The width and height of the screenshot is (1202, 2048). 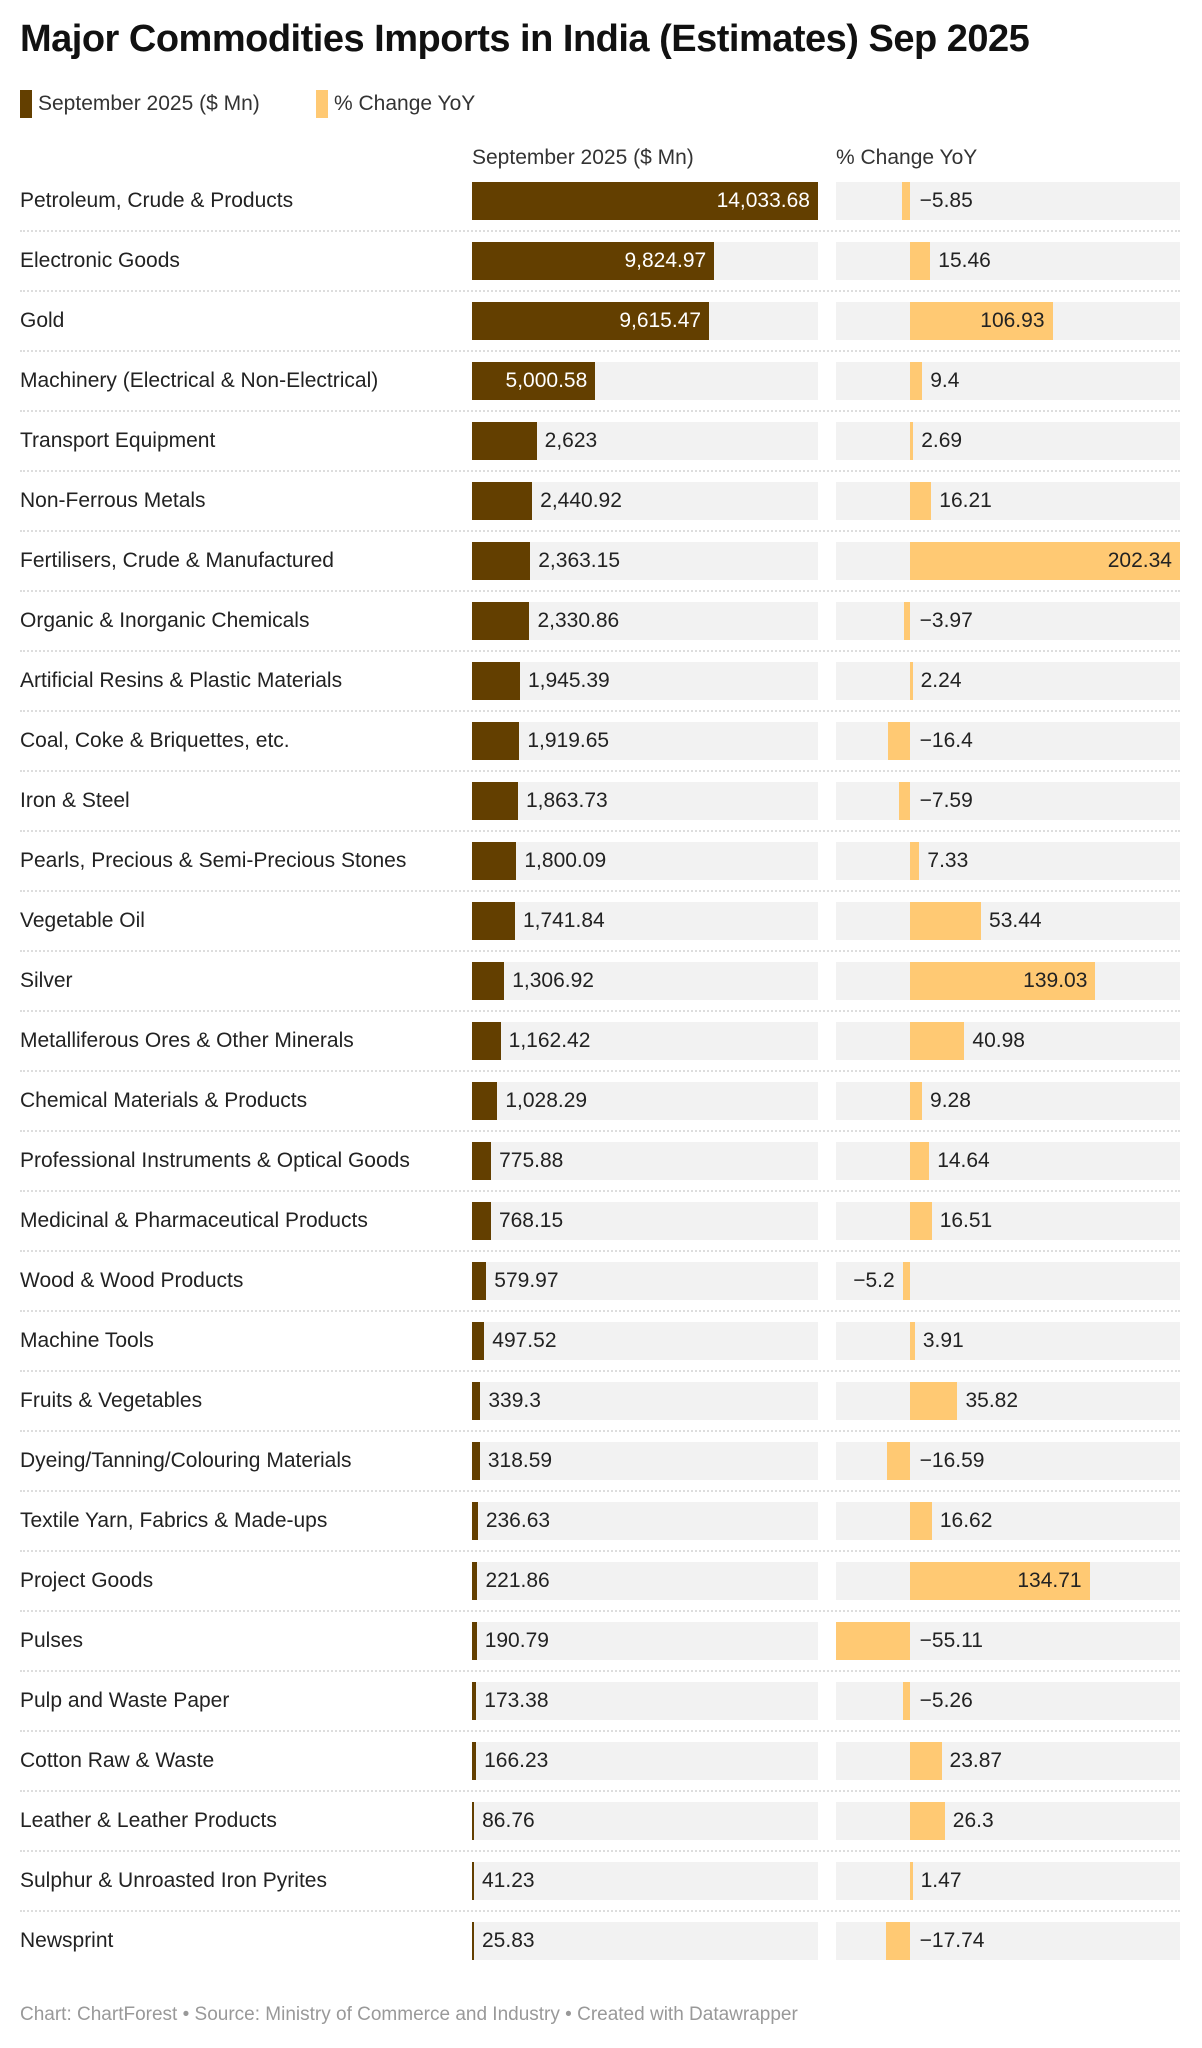 I want to click on change-label: −5.2, so click(x=874, y=1280).